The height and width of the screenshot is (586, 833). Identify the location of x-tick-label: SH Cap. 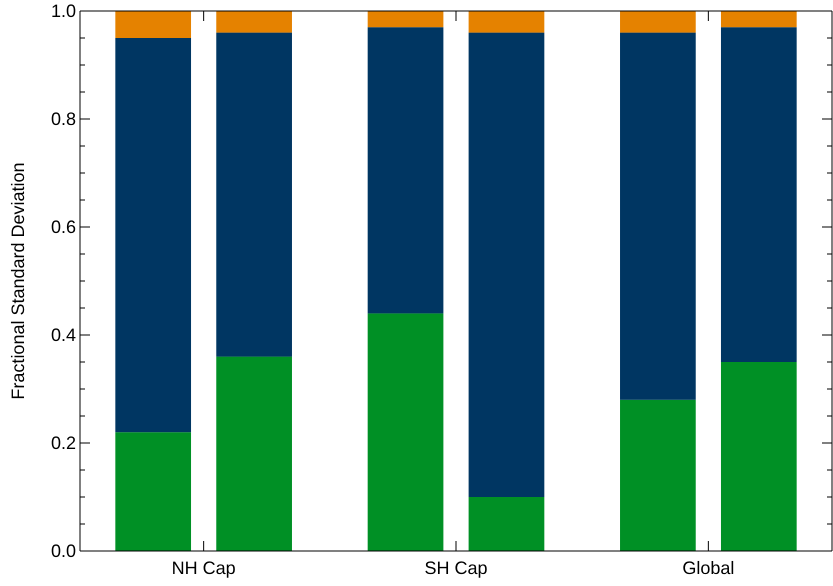
(456, 568).